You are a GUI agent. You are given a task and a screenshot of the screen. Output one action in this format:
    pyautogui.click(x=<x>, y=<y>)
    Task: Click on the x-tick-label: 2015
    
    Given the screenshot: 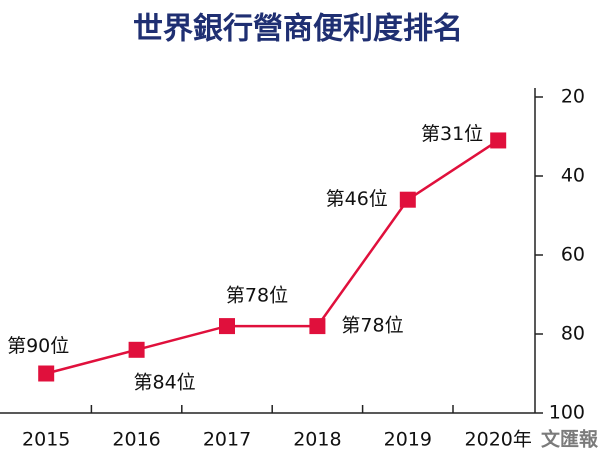 What is the action you would take?
    pyautogui.click(x=46, y=440)
    